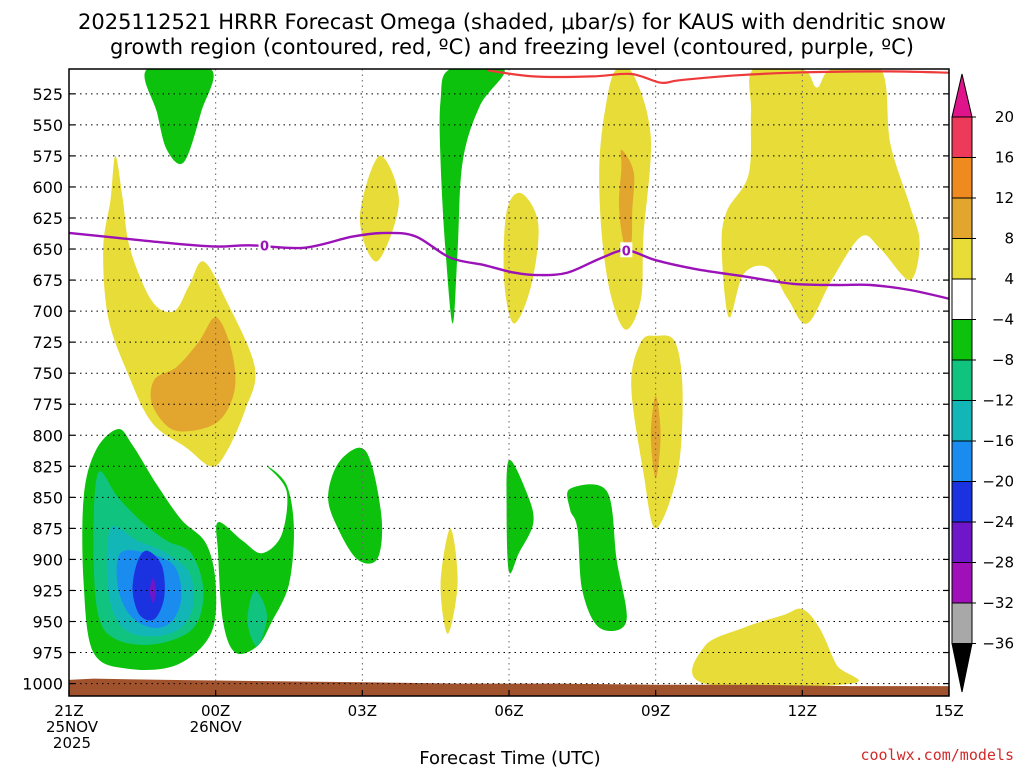 The height and width of the screenshot is (768, 1024). What do you see at coordinates (962, 668) in the screenshot?
I see `colorbar-bottom-arrow` at bounding box center [962, 668].